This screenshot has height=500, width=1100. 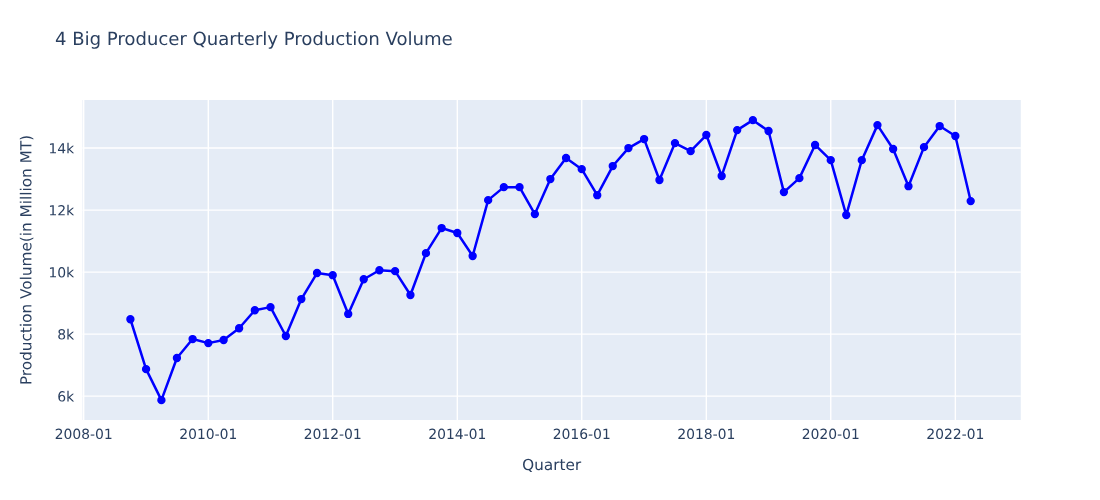 I want to click on chart-title: 4 Big Producer Quarterly Production Volume, so click(x=253, y=40).